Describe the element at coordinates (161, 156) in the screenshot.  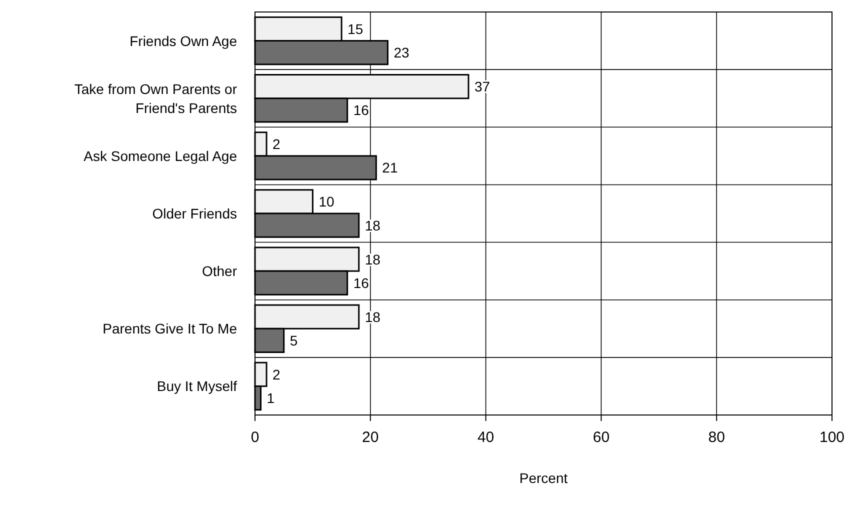
I see `y-tick-label: Ask Someone Legal Age` at that location.